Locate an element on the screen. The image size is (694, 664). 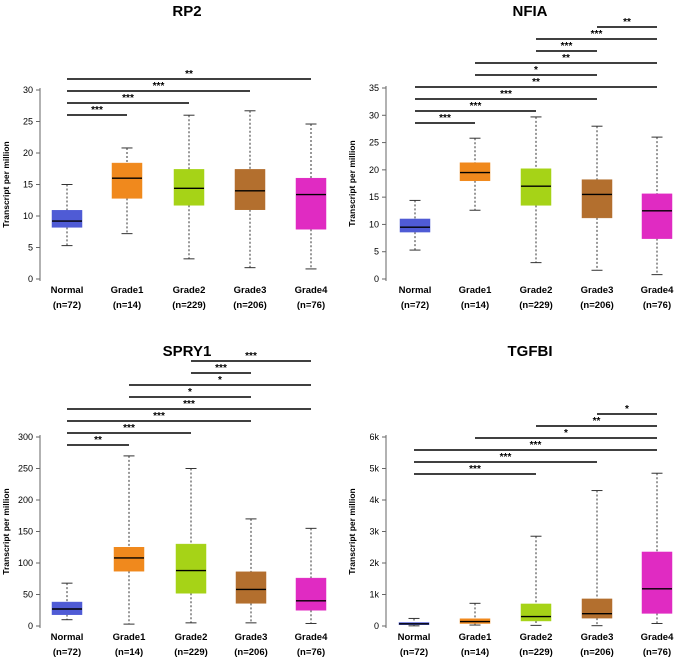
y-tick-label: 1k is located at coordinates (374, 595).